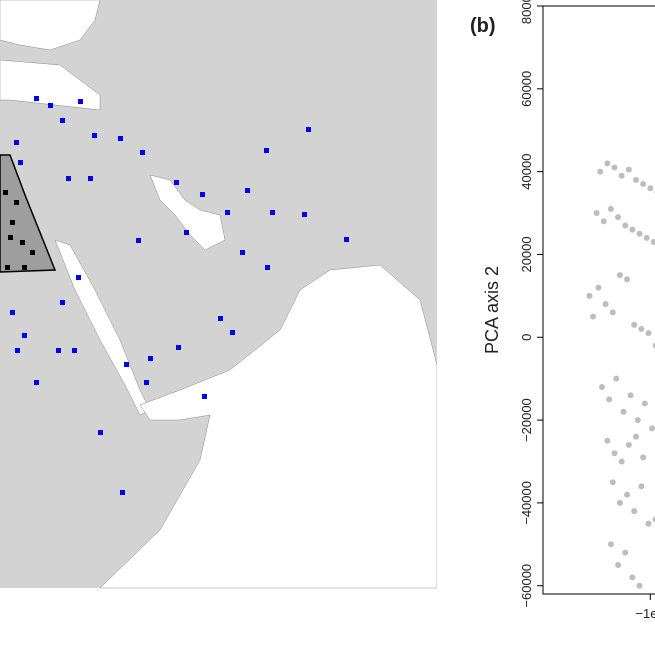 The width and height of the screenshot is (655, 655). I want to click on y-tick-label: 20000, so click(526, 254).